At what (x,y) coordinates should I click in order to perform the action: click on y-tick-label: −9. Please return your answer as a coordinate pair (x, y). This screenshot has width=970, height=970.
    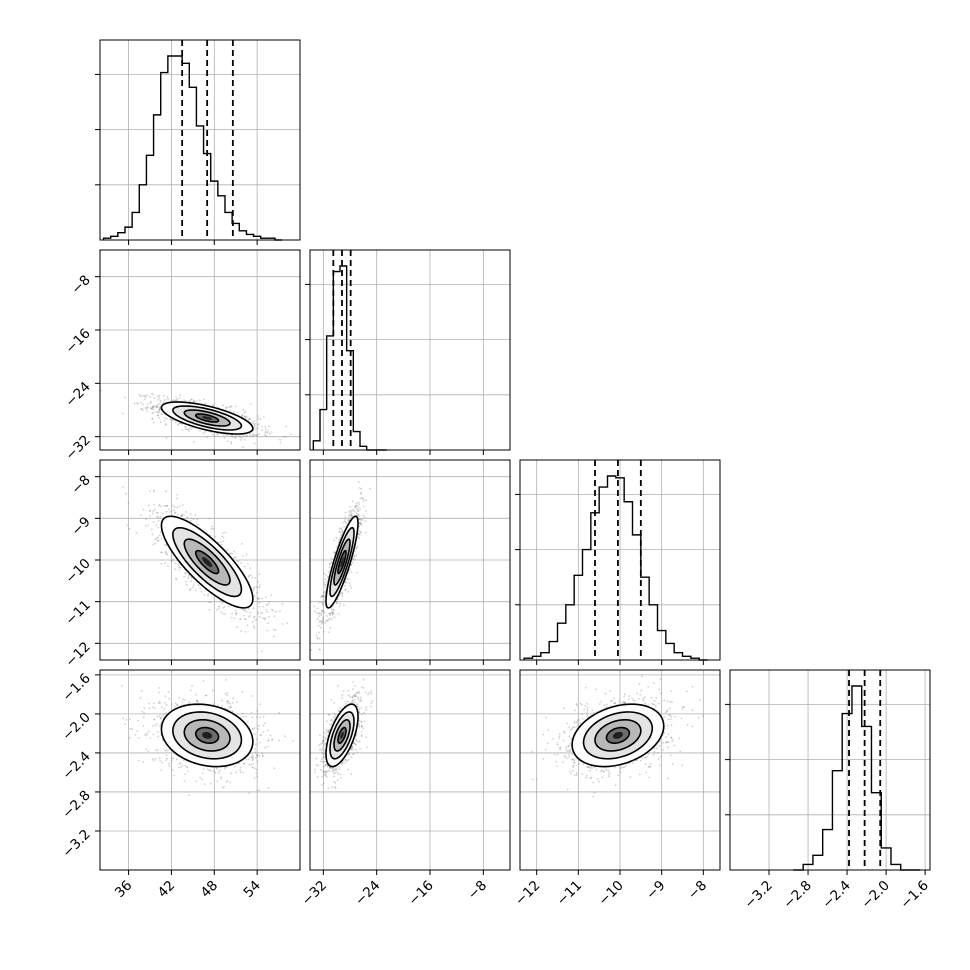
    Looking at the image, I should click on (80, 526).